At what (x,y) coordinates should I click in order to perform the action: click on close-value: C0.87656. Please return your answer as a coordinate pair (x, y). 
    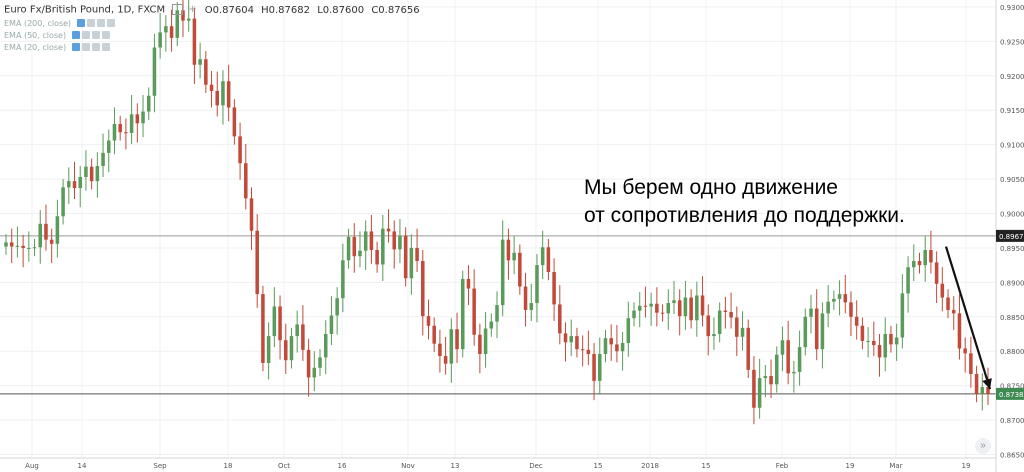
    Looking at the image, I should click on (395, 10).